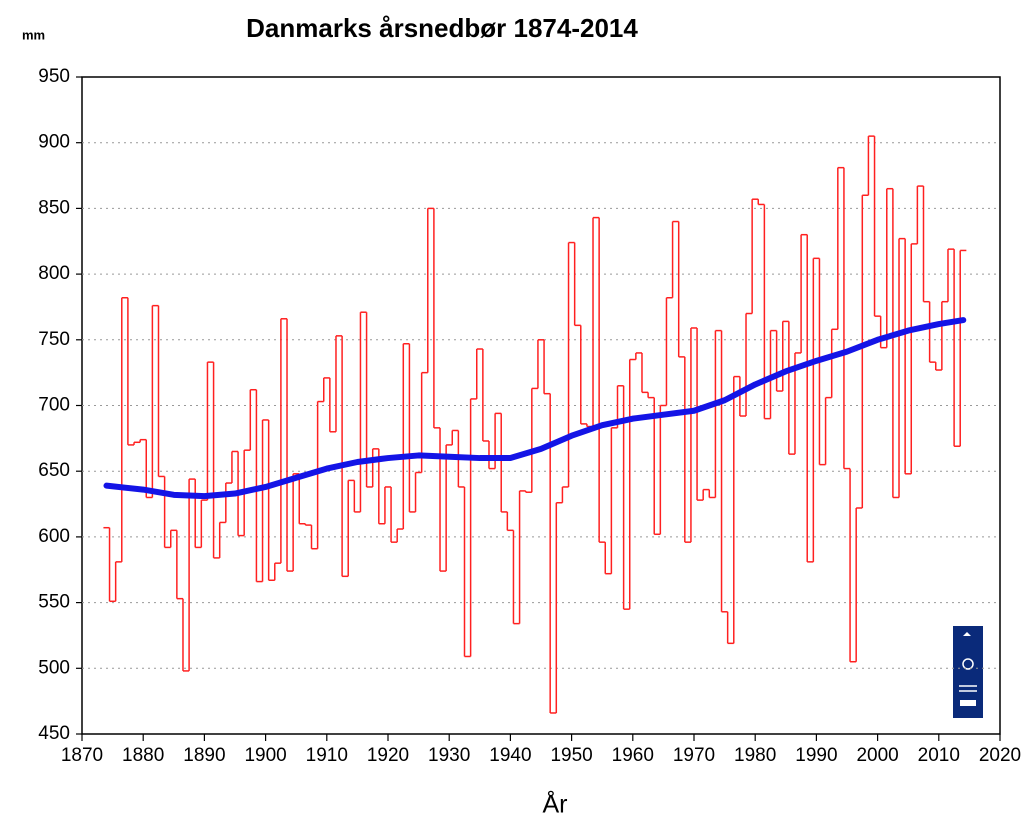 The height and width of the screenshot is (828, 1035). What do you see at coordinates (265, 755) in the screenshot?
I see `x-tick-label: 1900` at bounding box center [265, 755].